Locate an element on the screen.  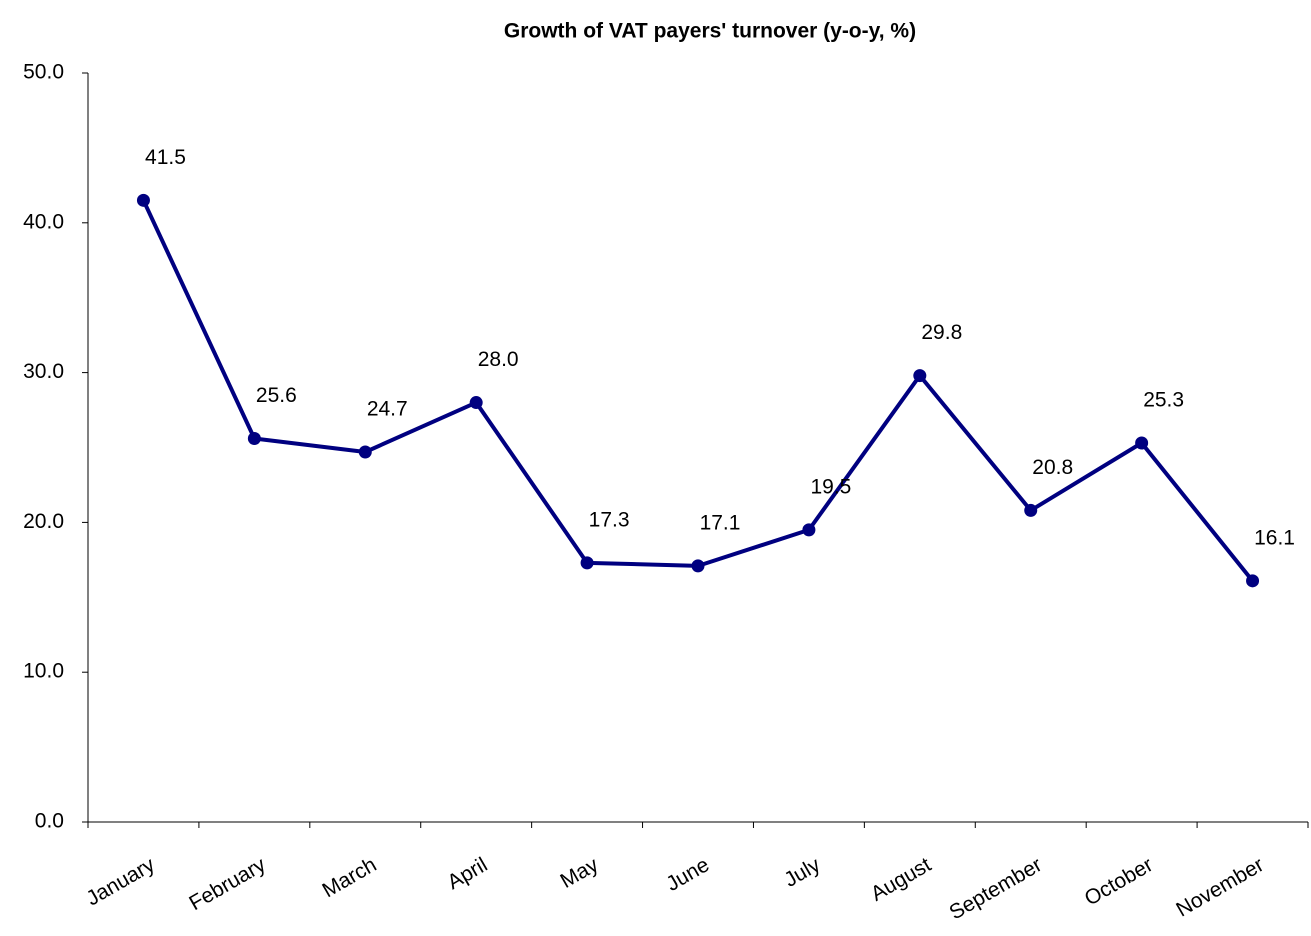
x-tick-label: February is located at coordinates (227, 884).